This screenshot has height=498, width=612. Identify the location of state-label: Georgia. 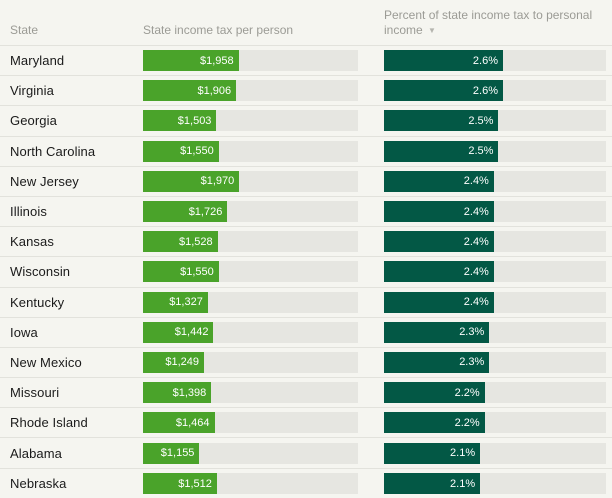
(33, 121).